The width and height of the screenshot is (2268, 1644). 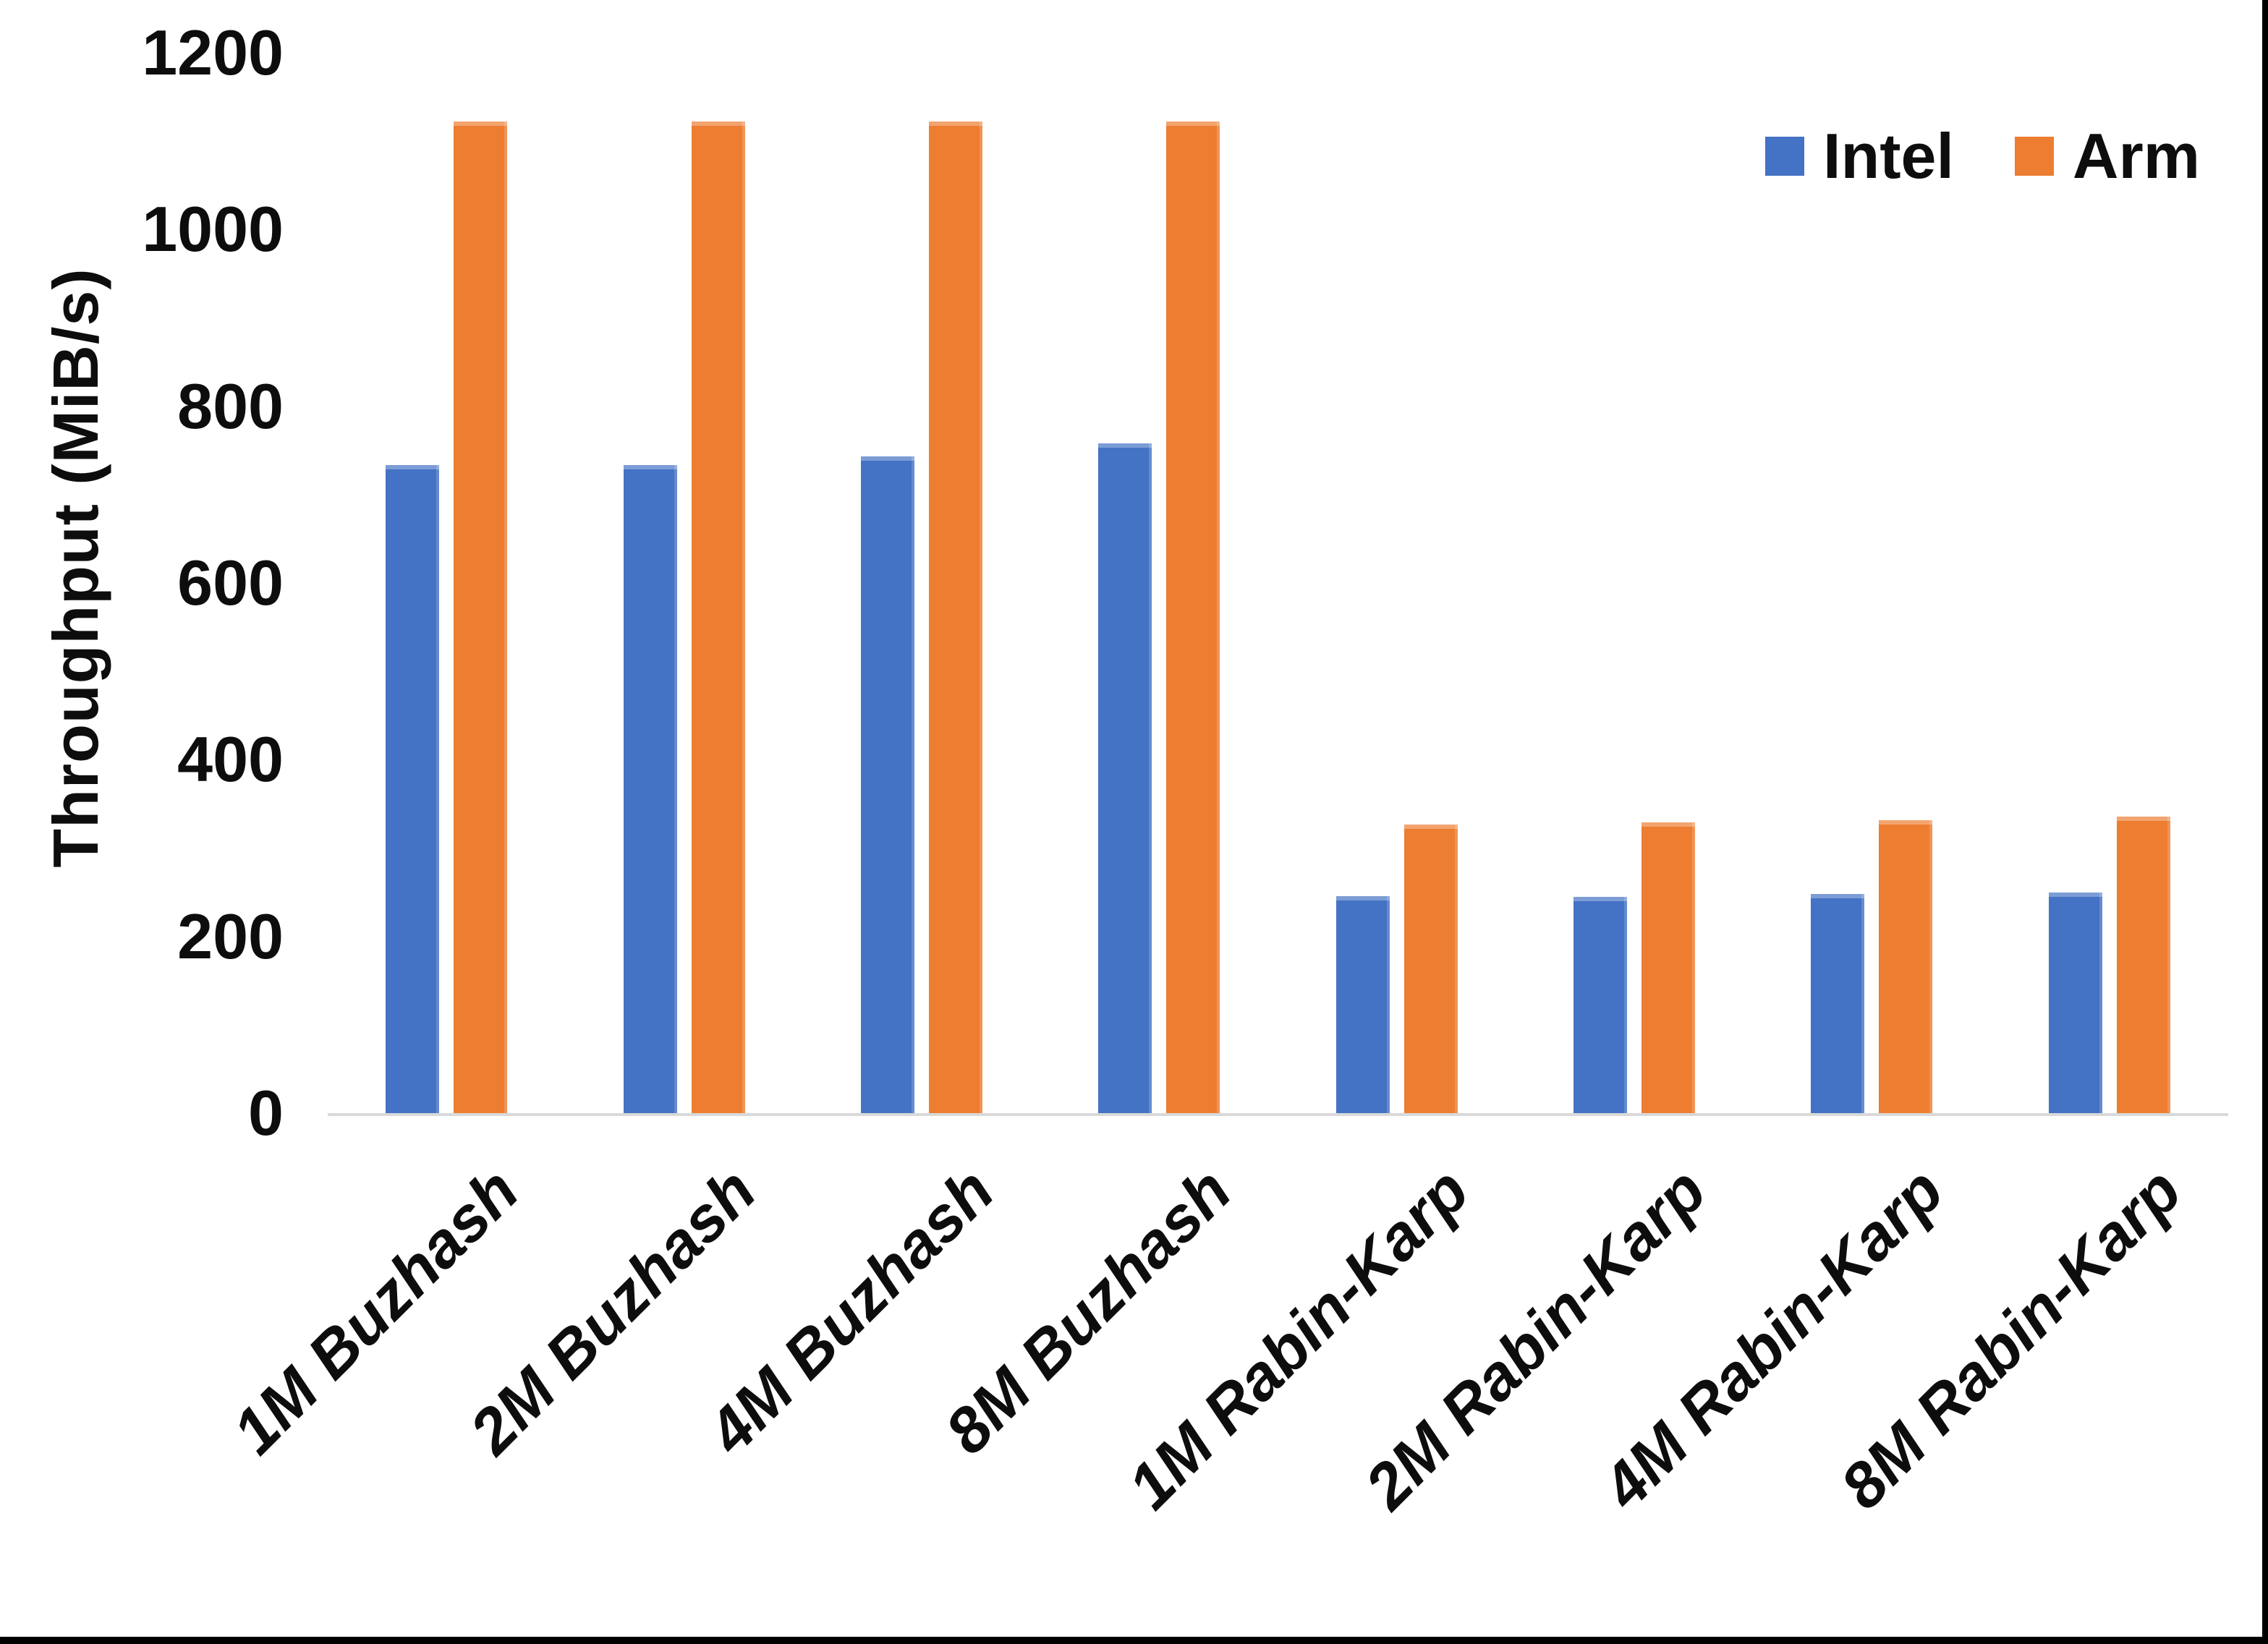 I want to click on y-tick-label-0: 0, so click(x=266, y=1112).